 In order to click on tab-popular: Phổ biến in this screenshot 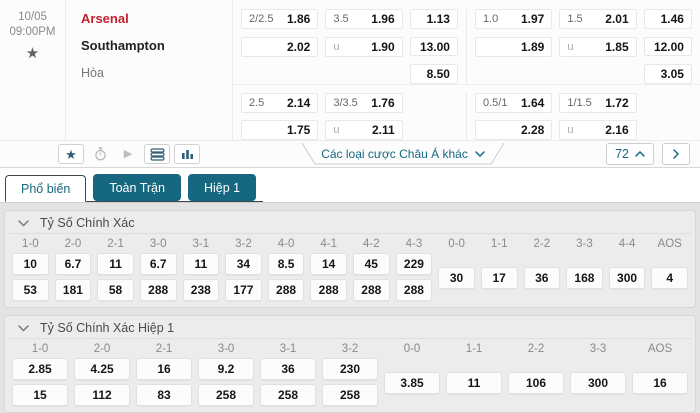, I will do `click(46, 188)`.